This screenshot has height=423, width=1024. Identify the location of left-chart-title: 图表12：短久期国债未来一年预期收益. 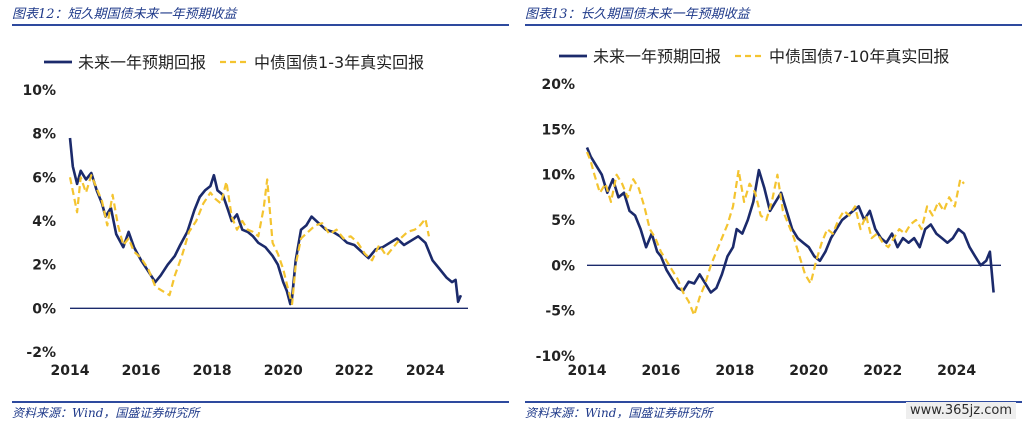
(124, 14).